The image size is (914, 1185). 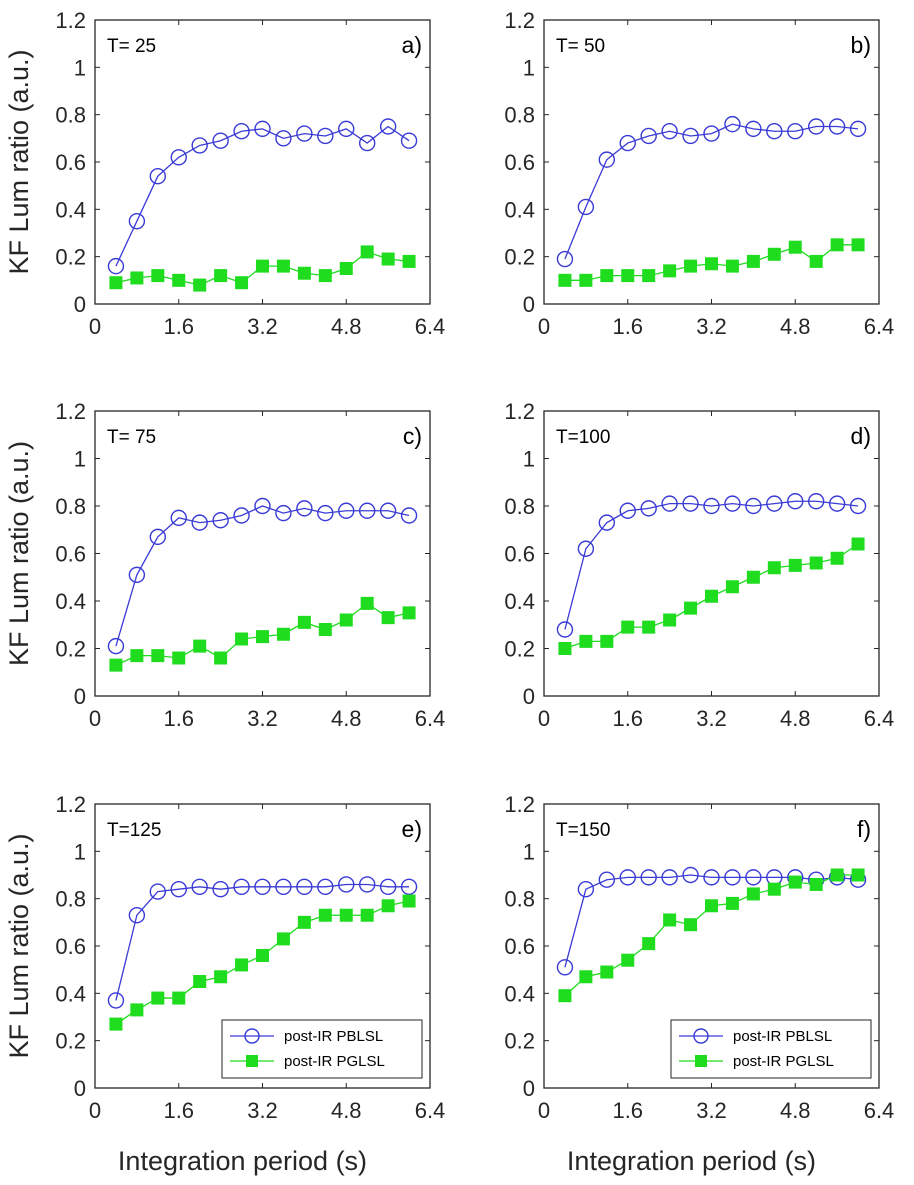 What do you see at coordinates (783, 1061) in the screenshot?
I see `legend-label: post-IR PGLSL` at bounding box center [783, 1061].